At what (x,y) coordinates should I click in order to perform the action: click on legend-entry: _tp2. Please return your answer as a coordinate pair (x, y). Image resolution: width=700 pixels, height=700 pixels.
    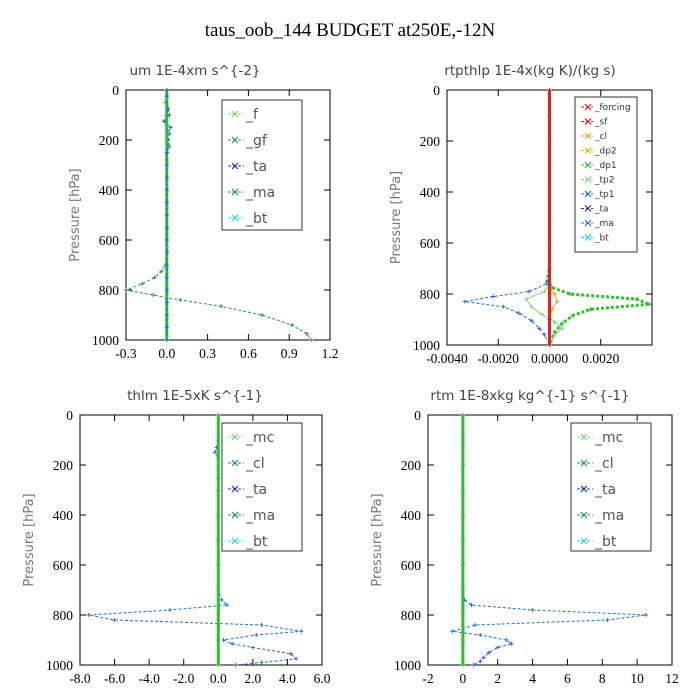
    Looking at the image, I should click on (604, 181).